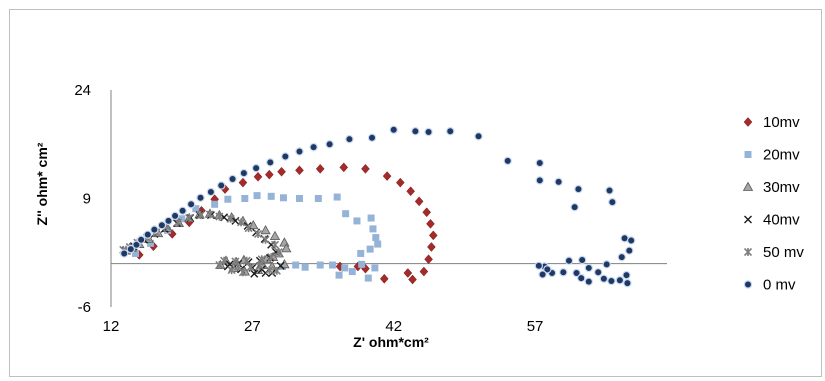 The image size is (825, 381). Describe the element at coordinates (781, 220) in the screenshot. I see `legend-label: 40mv` at that location.